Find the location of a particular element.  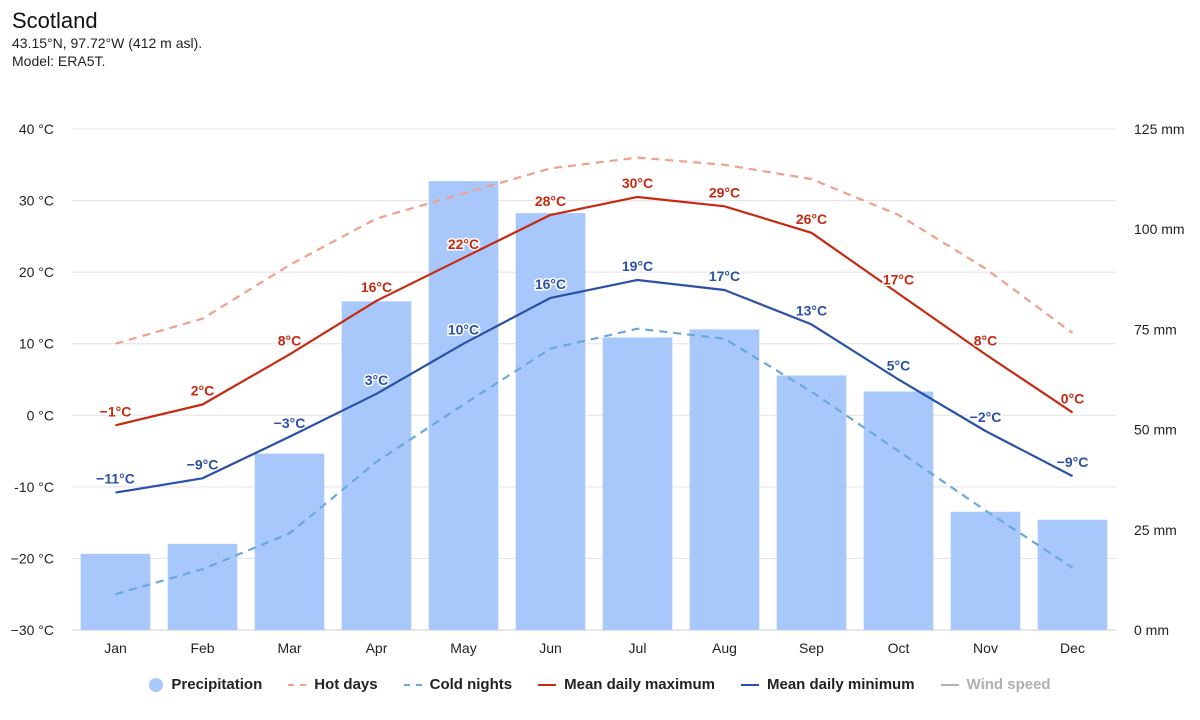

x-tick-label: Jul is located at coordinates (638, 648).